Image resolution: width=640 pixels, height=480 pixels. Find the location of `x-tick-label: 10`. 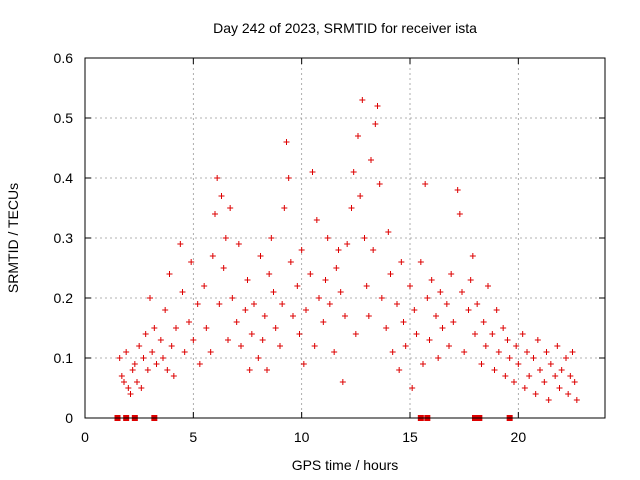

x-tick-label: 10 is located at coordinates (302, 437).